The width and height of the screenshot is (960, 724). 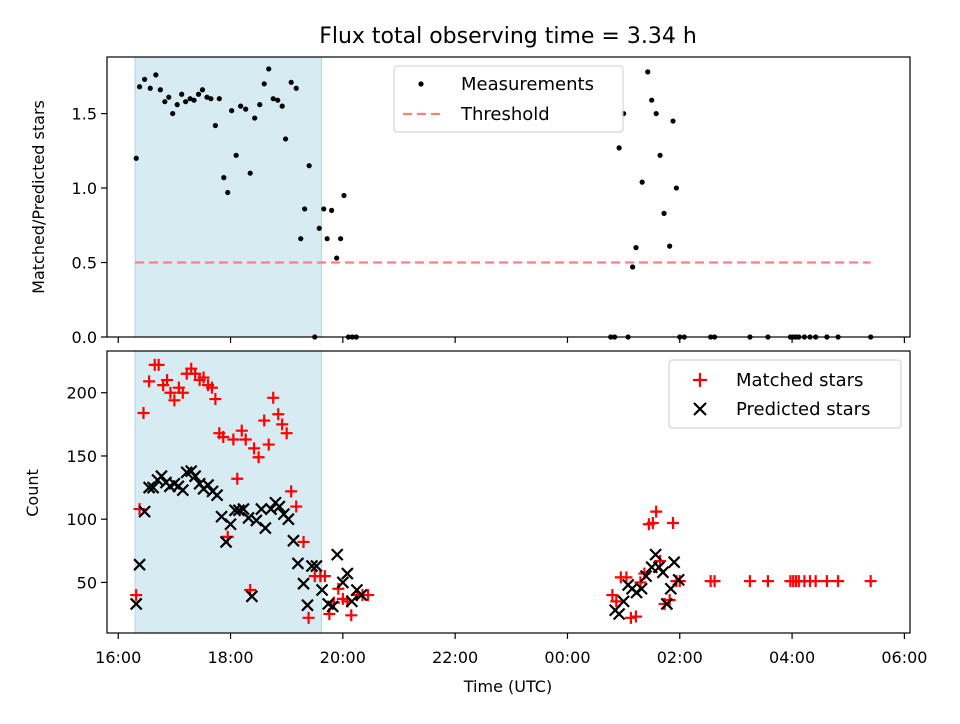 I want to click on top-ytick-label: 1.0, so click(x=84, y=188).